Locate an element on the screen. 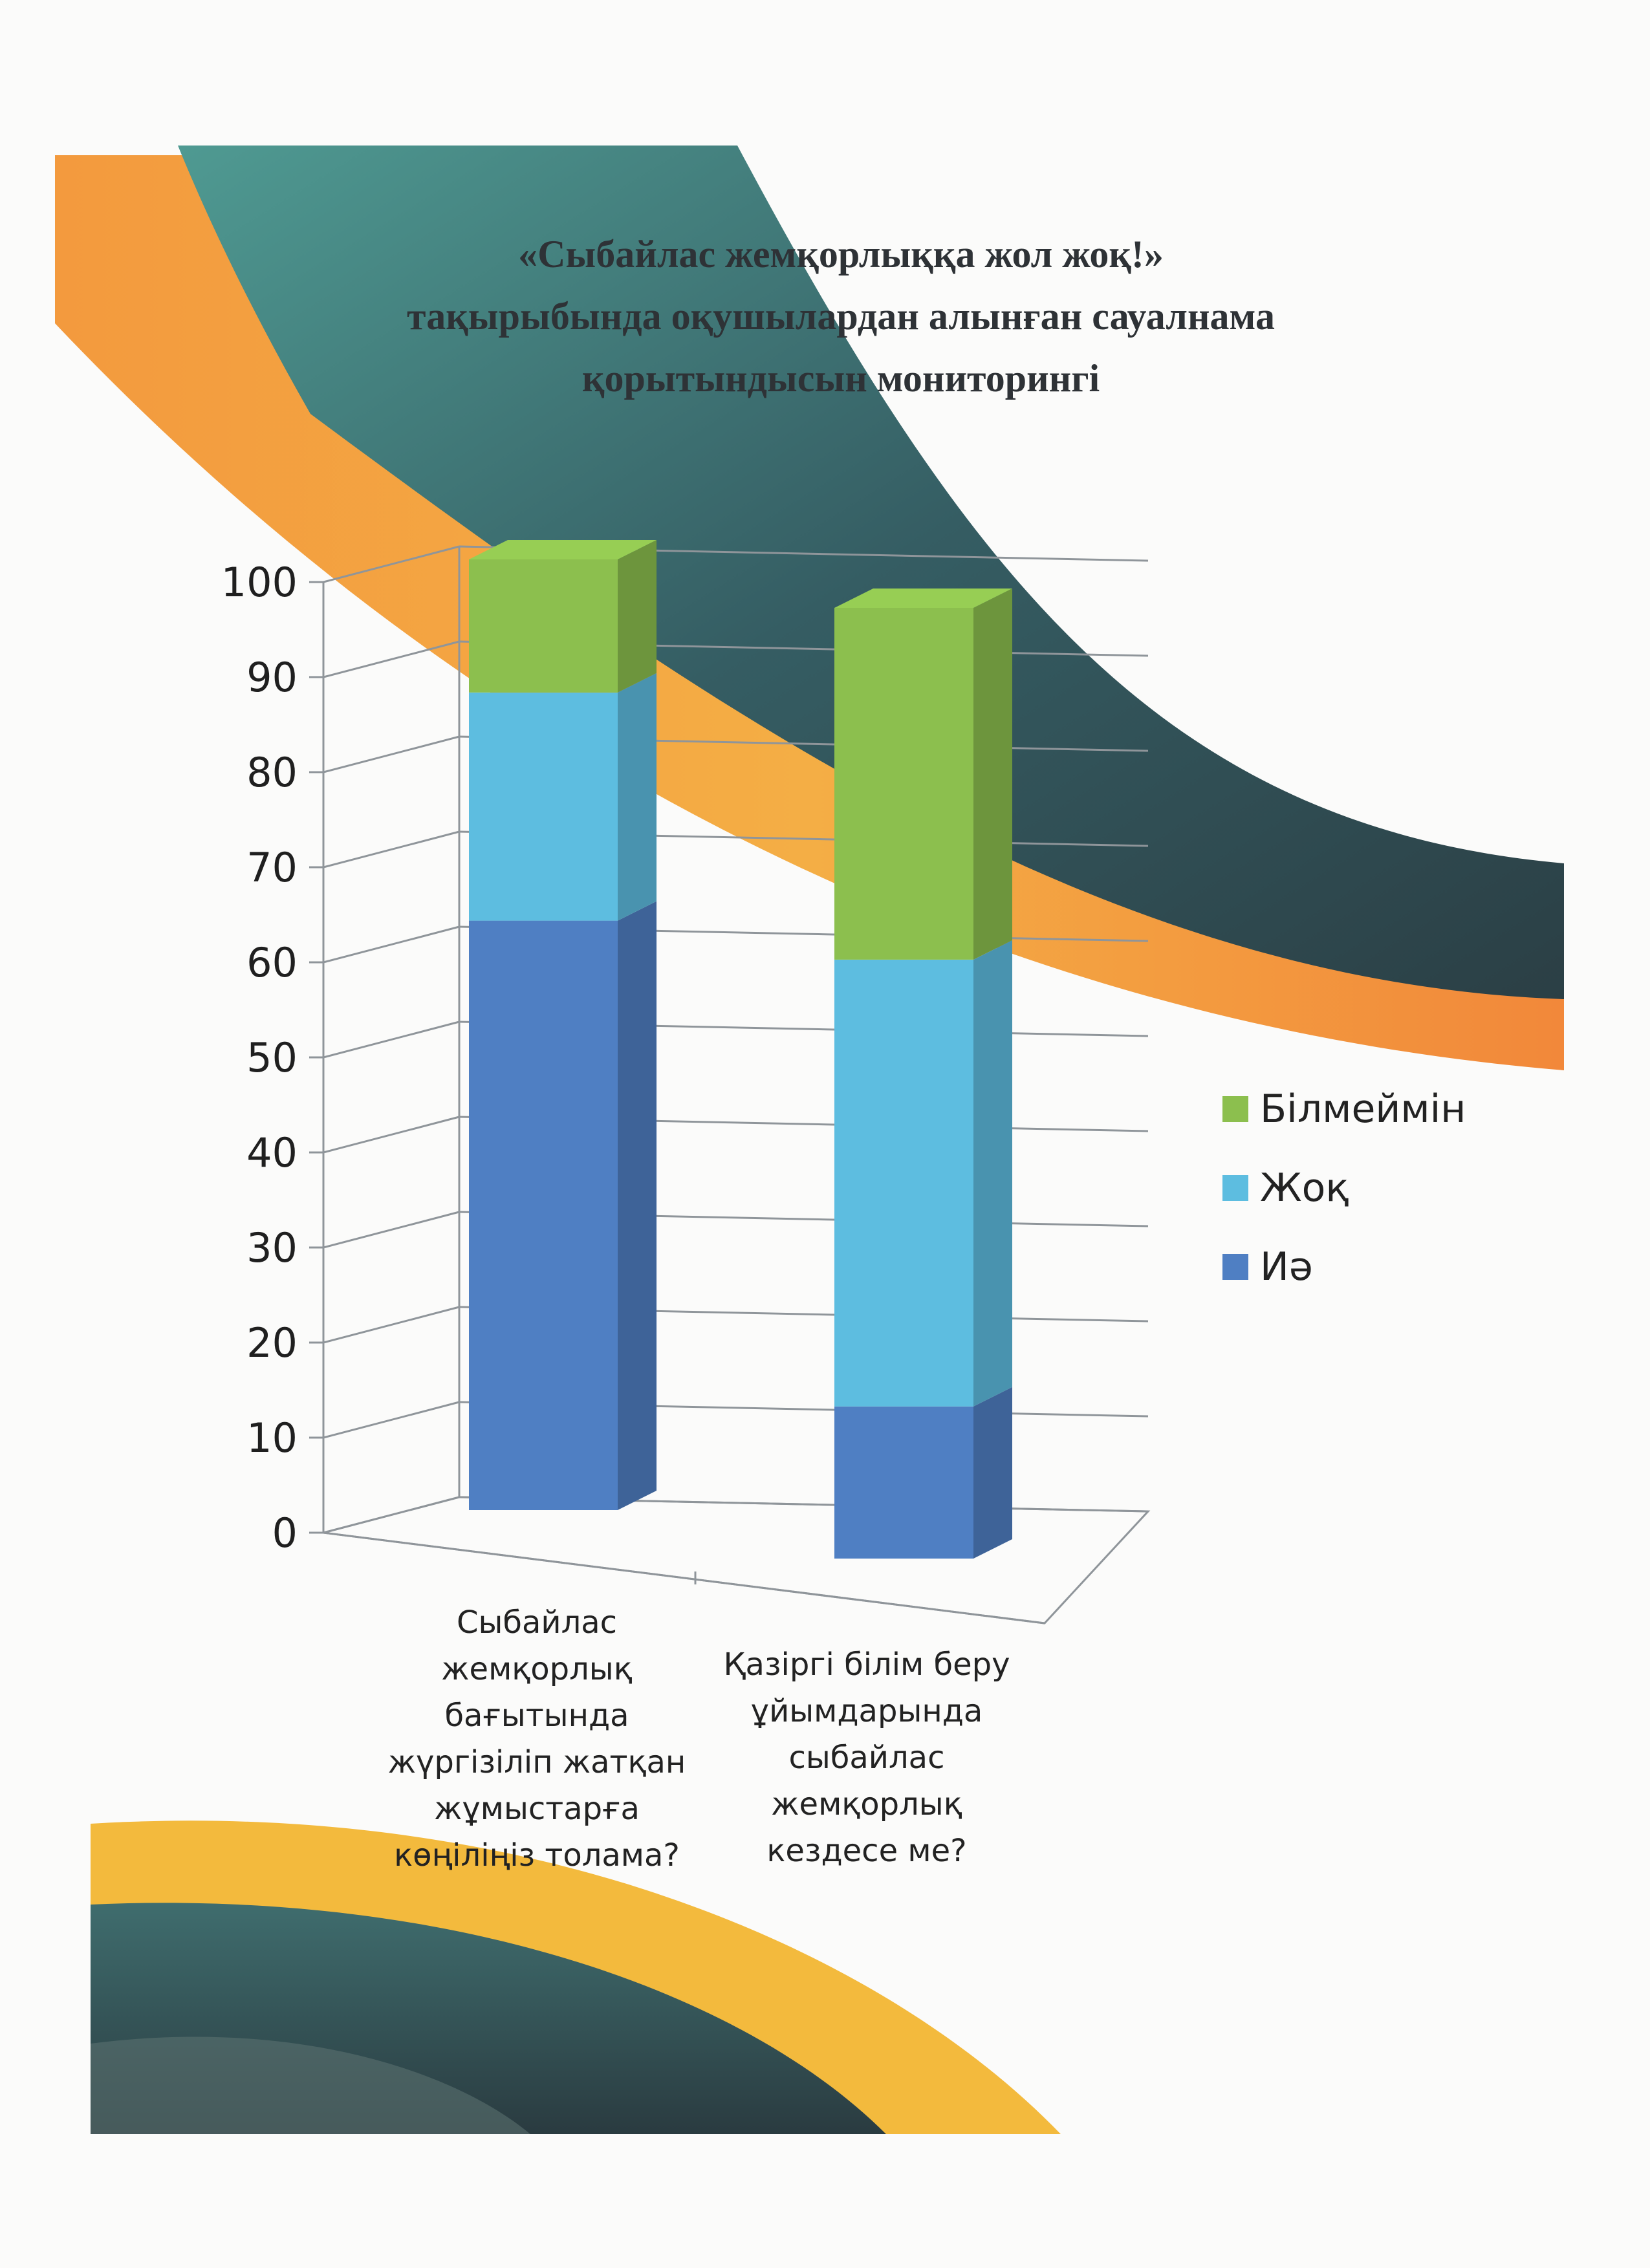 Image resolution: width=1650 pixels, height=2268 pixels. bar-1-2-side is located at coordinates (992, 774).